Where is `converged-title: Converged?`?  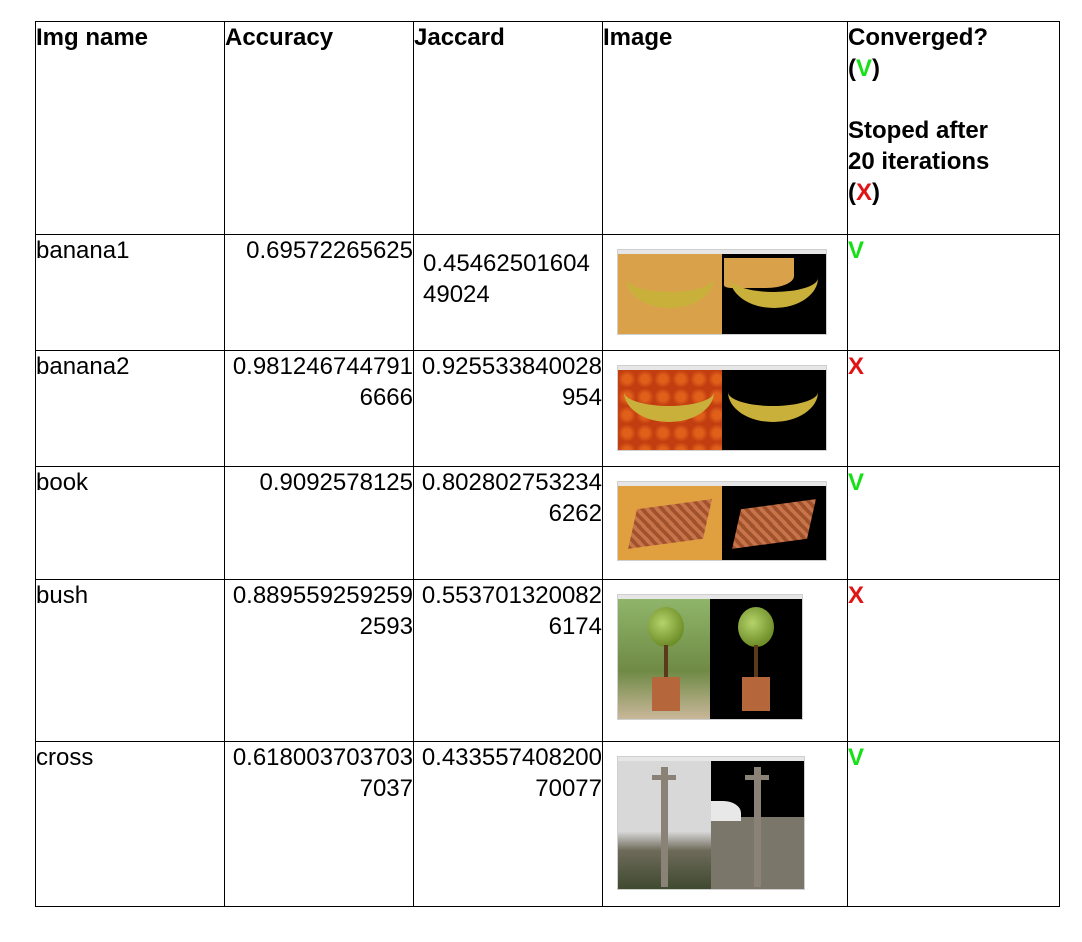
converged-title: Converged? is located at coordinates (918, 37).